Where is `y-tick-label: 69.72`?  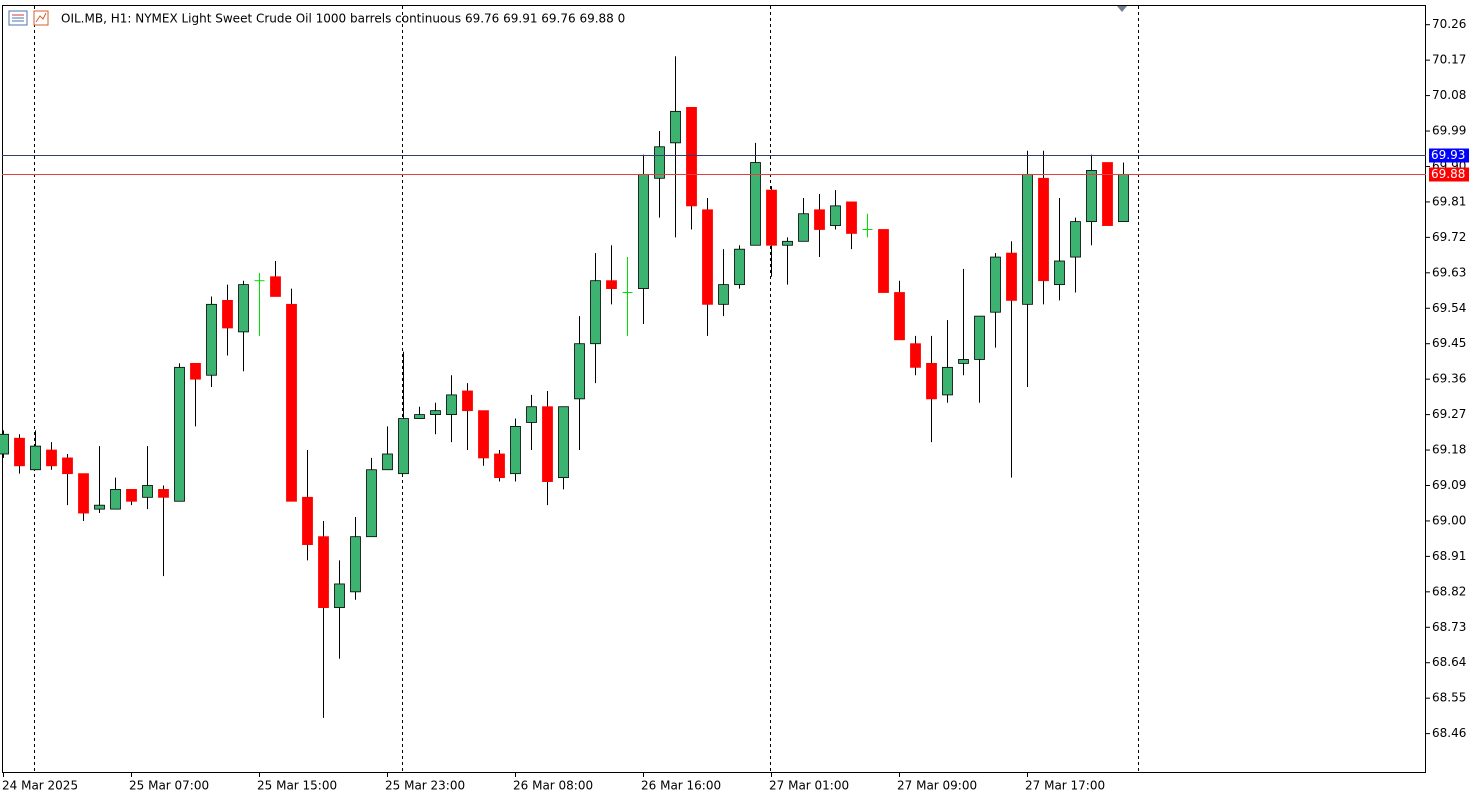 y-tick-label: 69.72 is located at coordinates (1449, 237).